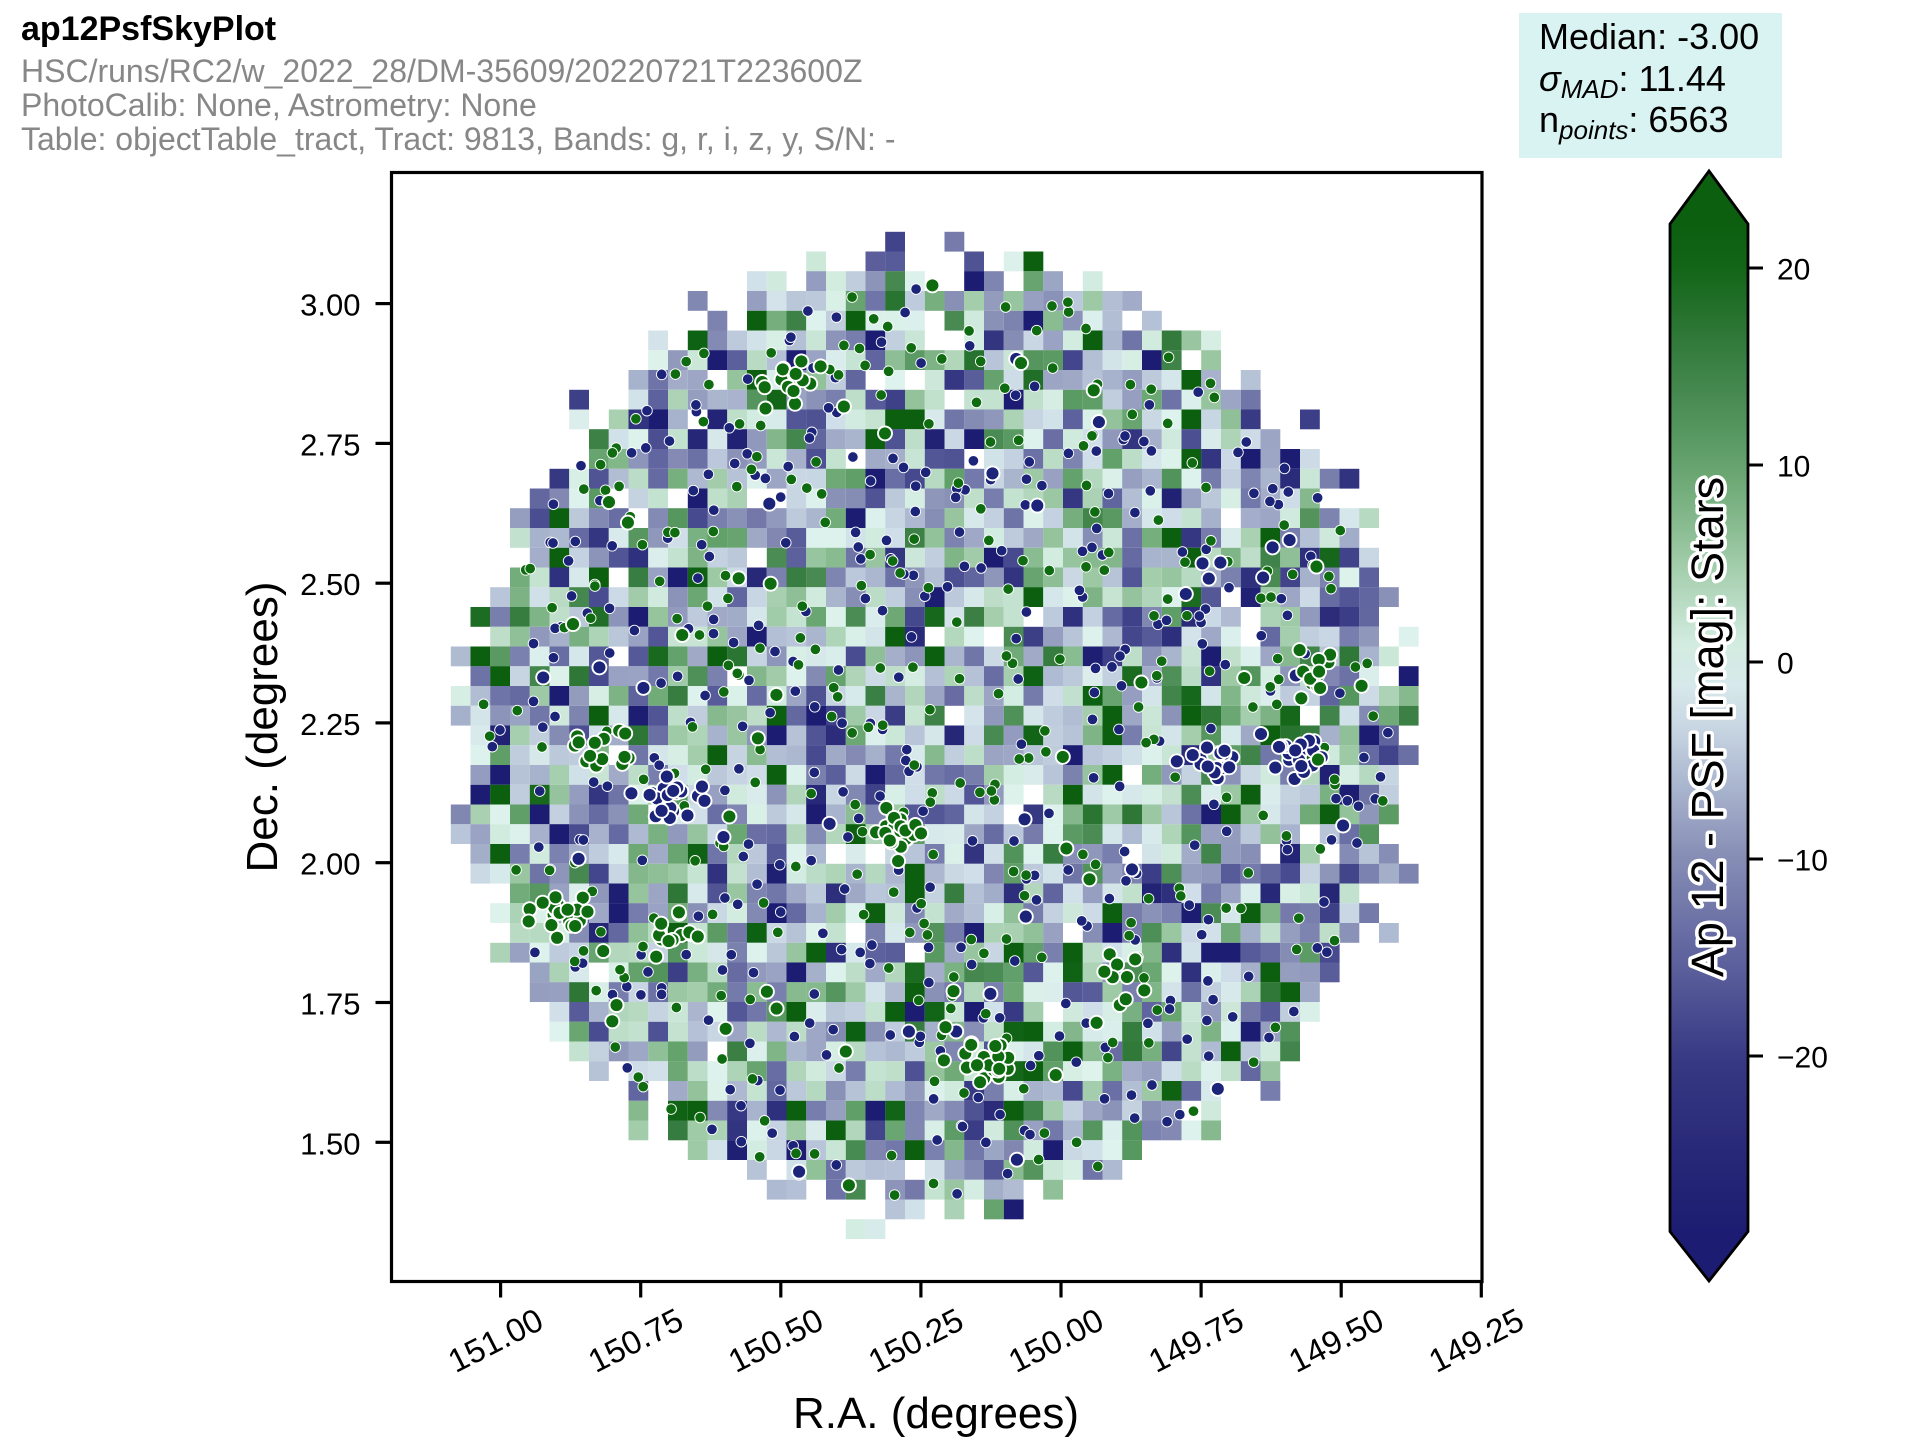  I want to click on svg-text: 20, so click(1793, 270).